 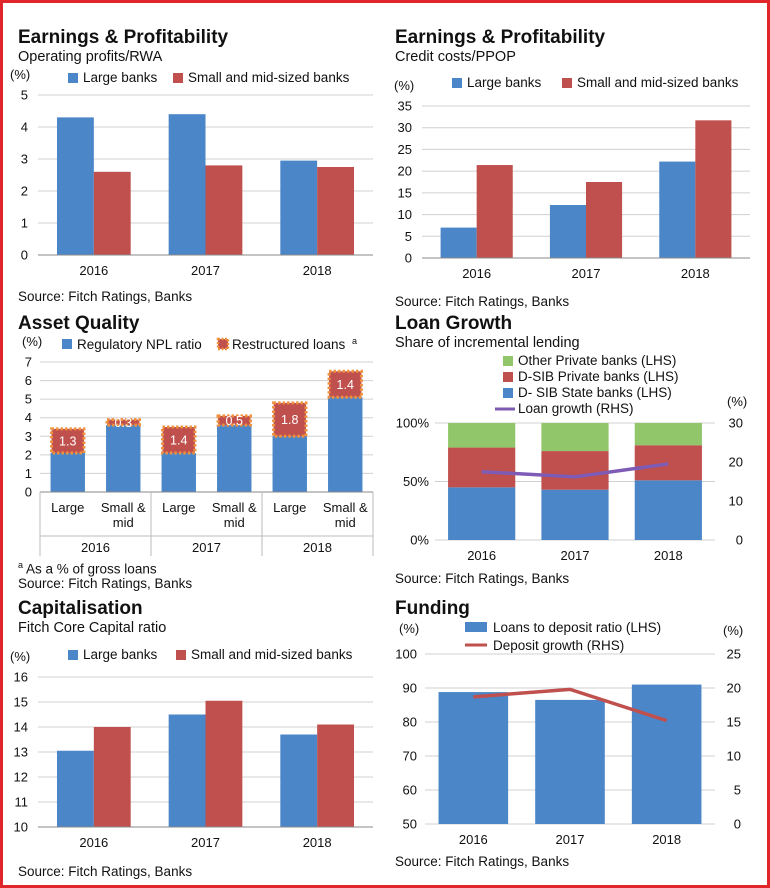 What do you see at coordinates (482, 435) in the screenshot?
I see `bar-other-private-2016` at bounding box center [482, 435].